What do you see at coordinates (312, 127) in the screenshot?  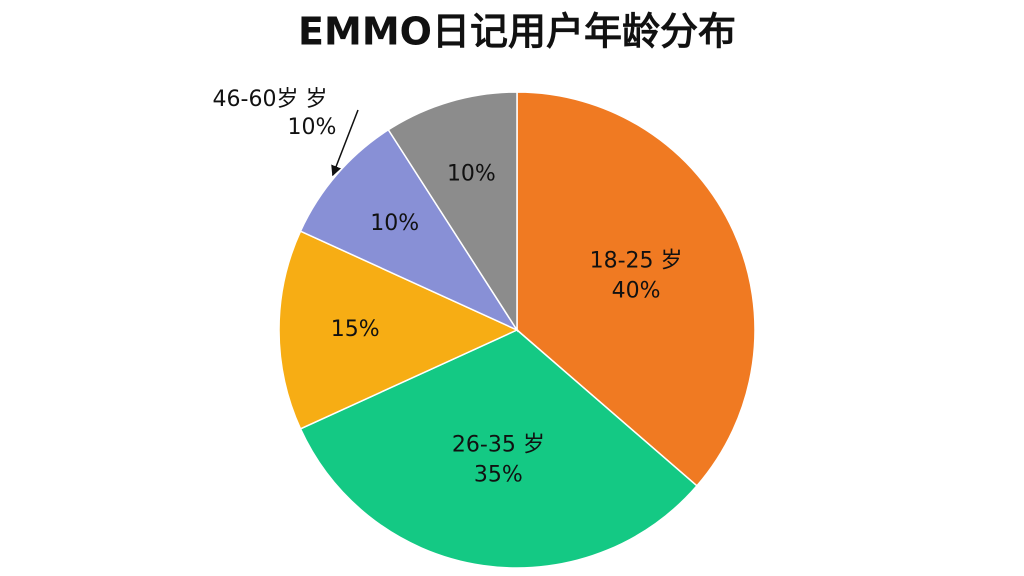 I see `callout-value-label: 10%` at bounding box center [312, 127].